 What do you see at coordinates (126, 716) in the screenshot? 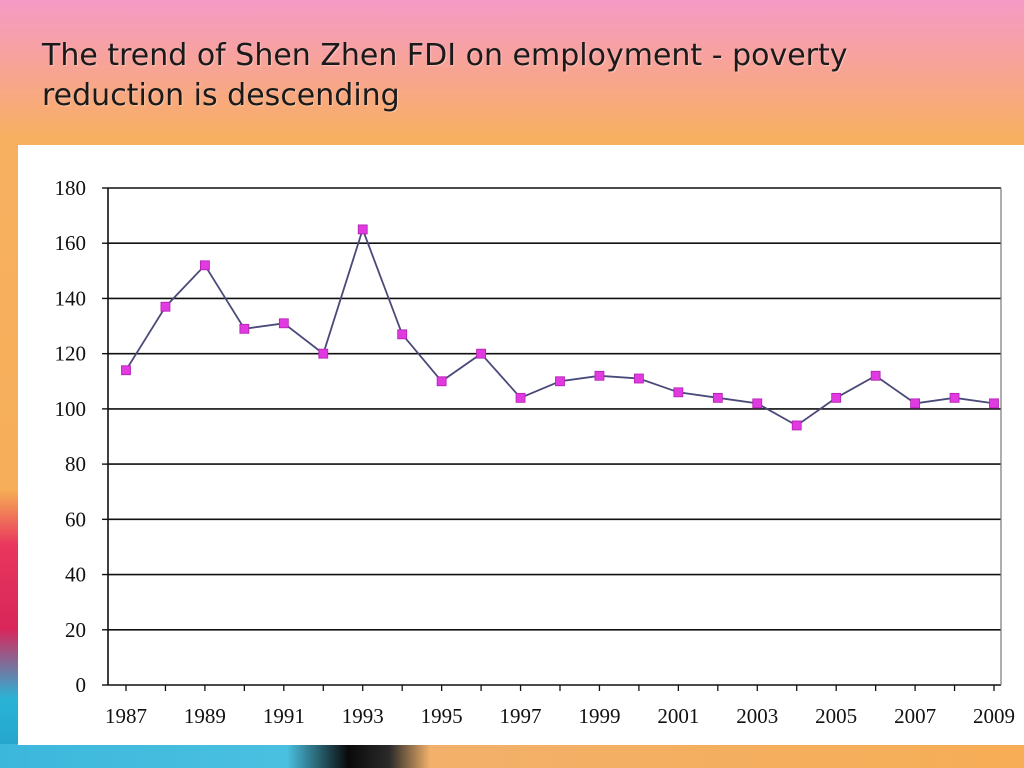
I see `x-tick-label: 1987` at bounding box center [126, 716].